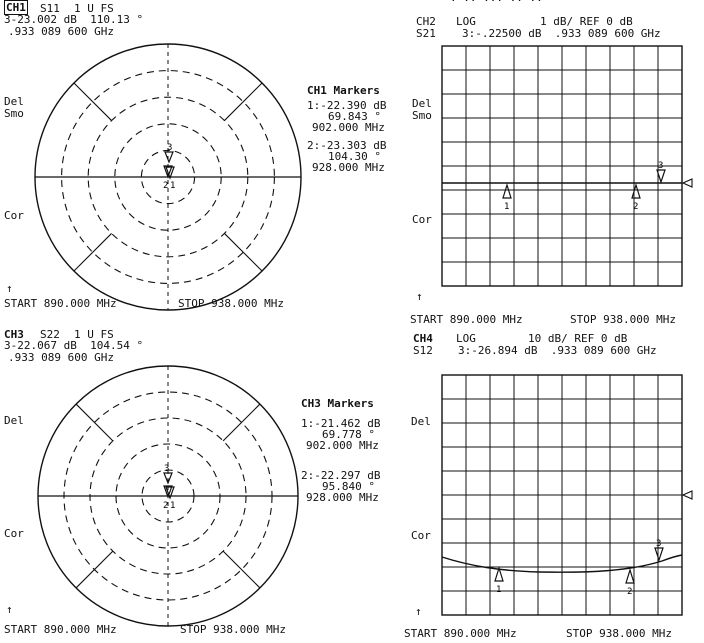 The height and width of the screenshot is (643, 704). I want to click on ch4-format: LOG, so click(466, 338).